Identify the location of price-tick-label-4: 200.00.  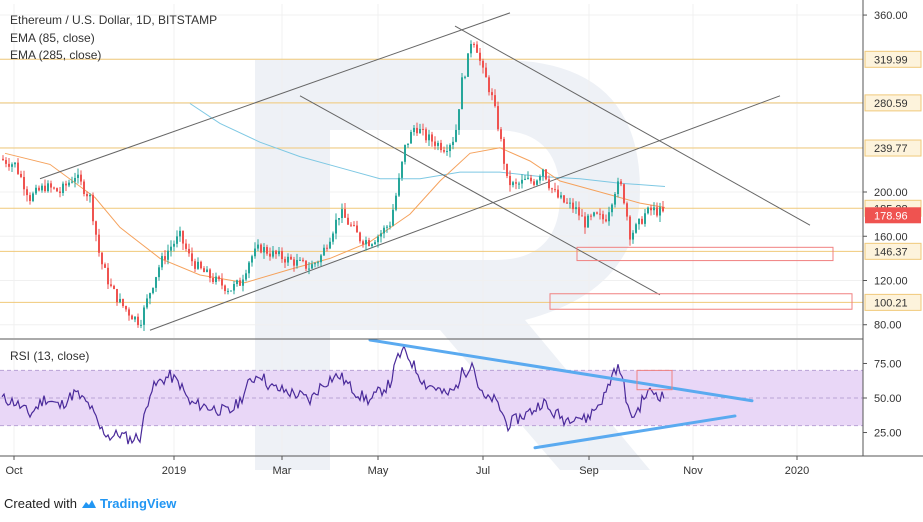
(891, 193).